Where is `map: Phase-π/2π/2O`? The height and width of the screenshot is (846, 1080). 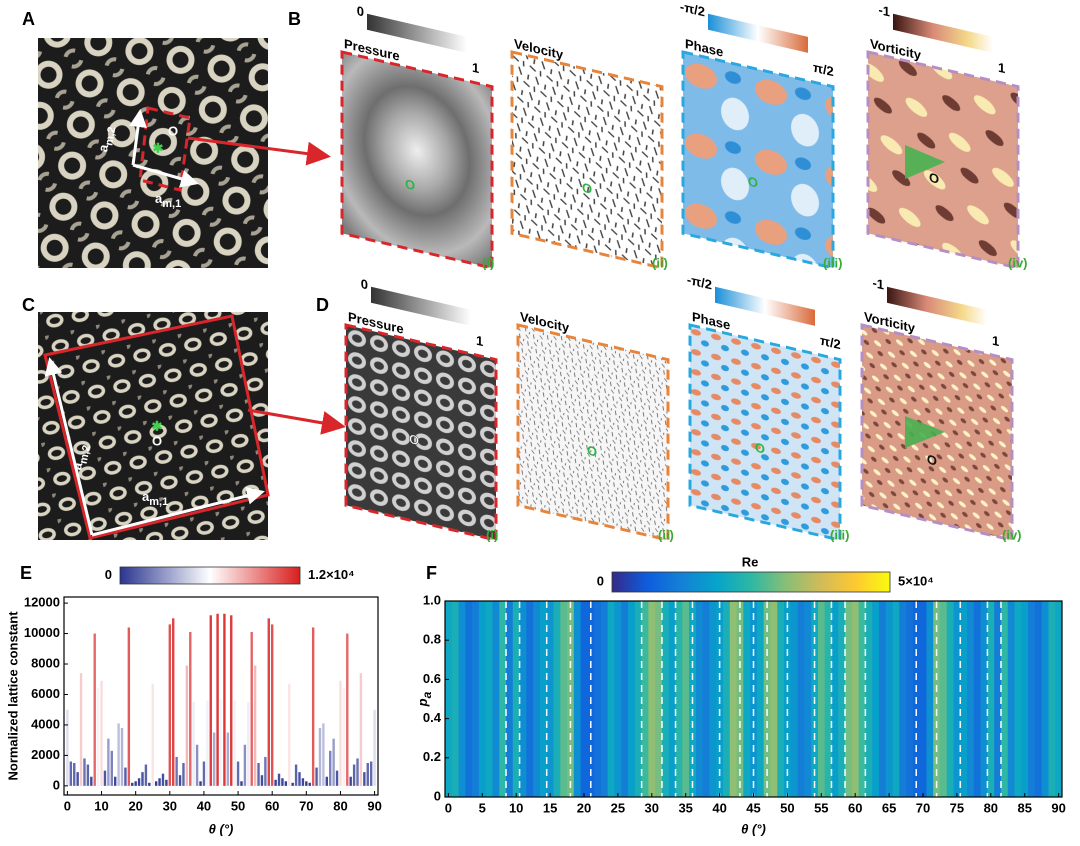
map: Phase-π/2π/2O is located at coordinates (757, 135).